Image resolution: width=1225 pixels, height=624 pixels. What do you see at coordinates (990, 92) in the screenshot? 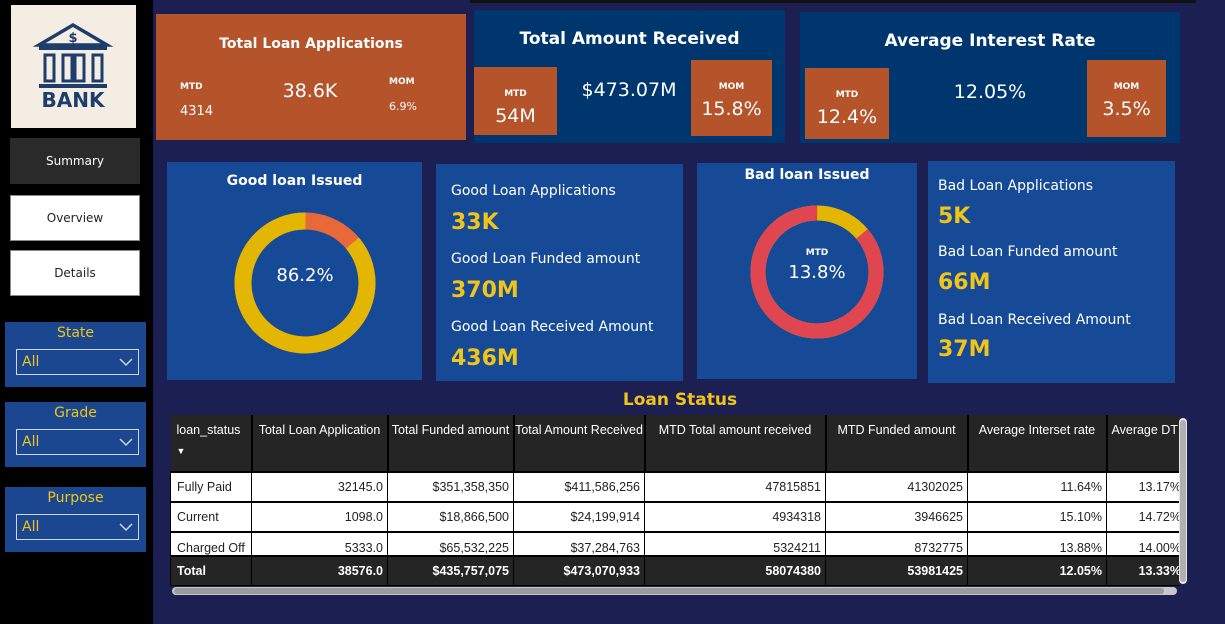
I see `kpi-value: 12.05%` at bounding box center [990, 92].